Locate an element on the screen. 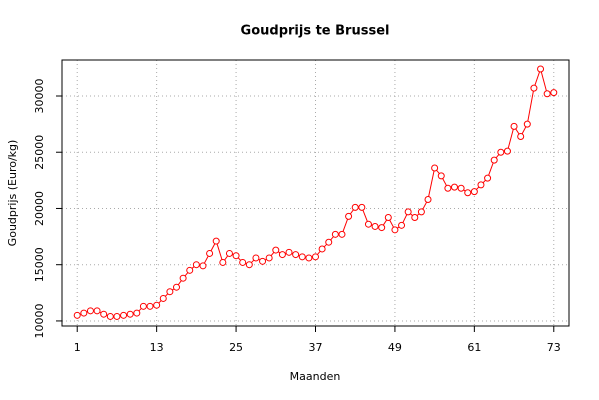  chart-title: Goudprijs te Brussel is located at coordinates (315, 31).